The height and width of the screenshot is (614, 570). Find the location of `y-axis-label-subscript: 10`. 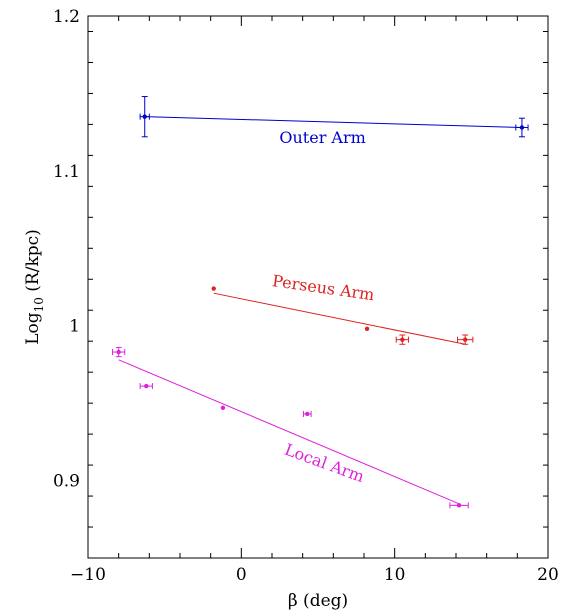

y-axis-label-subscript: 10 is located at coordinates (39, 304).